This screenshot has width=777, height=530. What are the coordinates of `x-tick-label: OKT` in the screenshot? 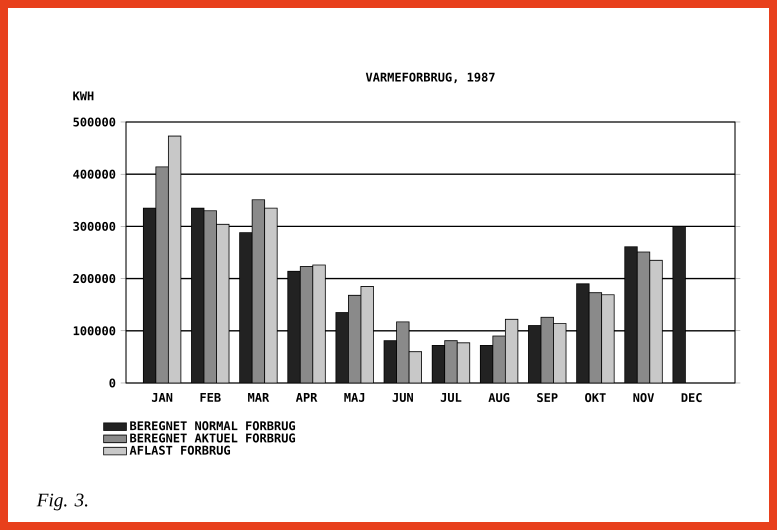 It's located at (595, 397).